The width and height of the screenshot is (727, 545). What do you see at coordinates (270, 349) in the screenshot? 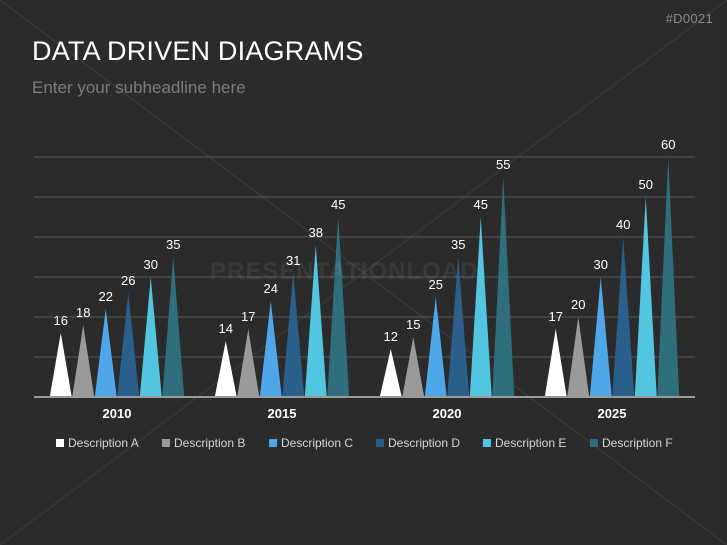
I see `bar-2015-description-c` at bounding box center [270, 349].